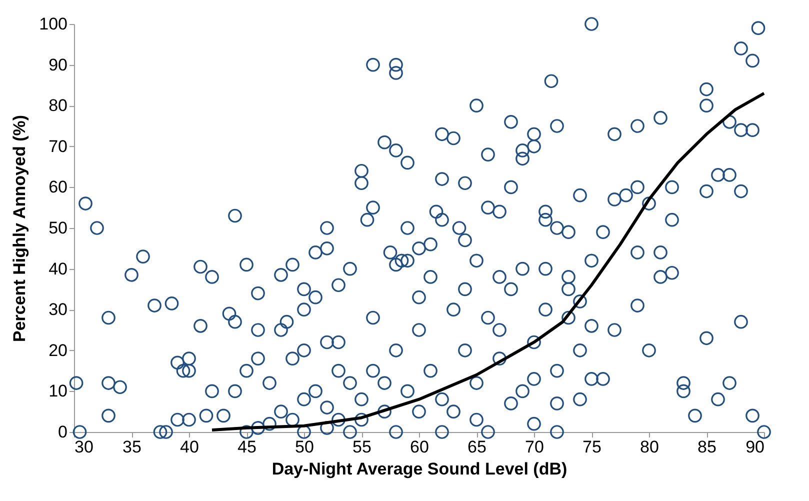 The height and width of the screenshot is (501, 809). What do you see at coordinates (247, 447) in the screenshot?
I see `x-tick-label: 45` at bounding box center [247, 447].